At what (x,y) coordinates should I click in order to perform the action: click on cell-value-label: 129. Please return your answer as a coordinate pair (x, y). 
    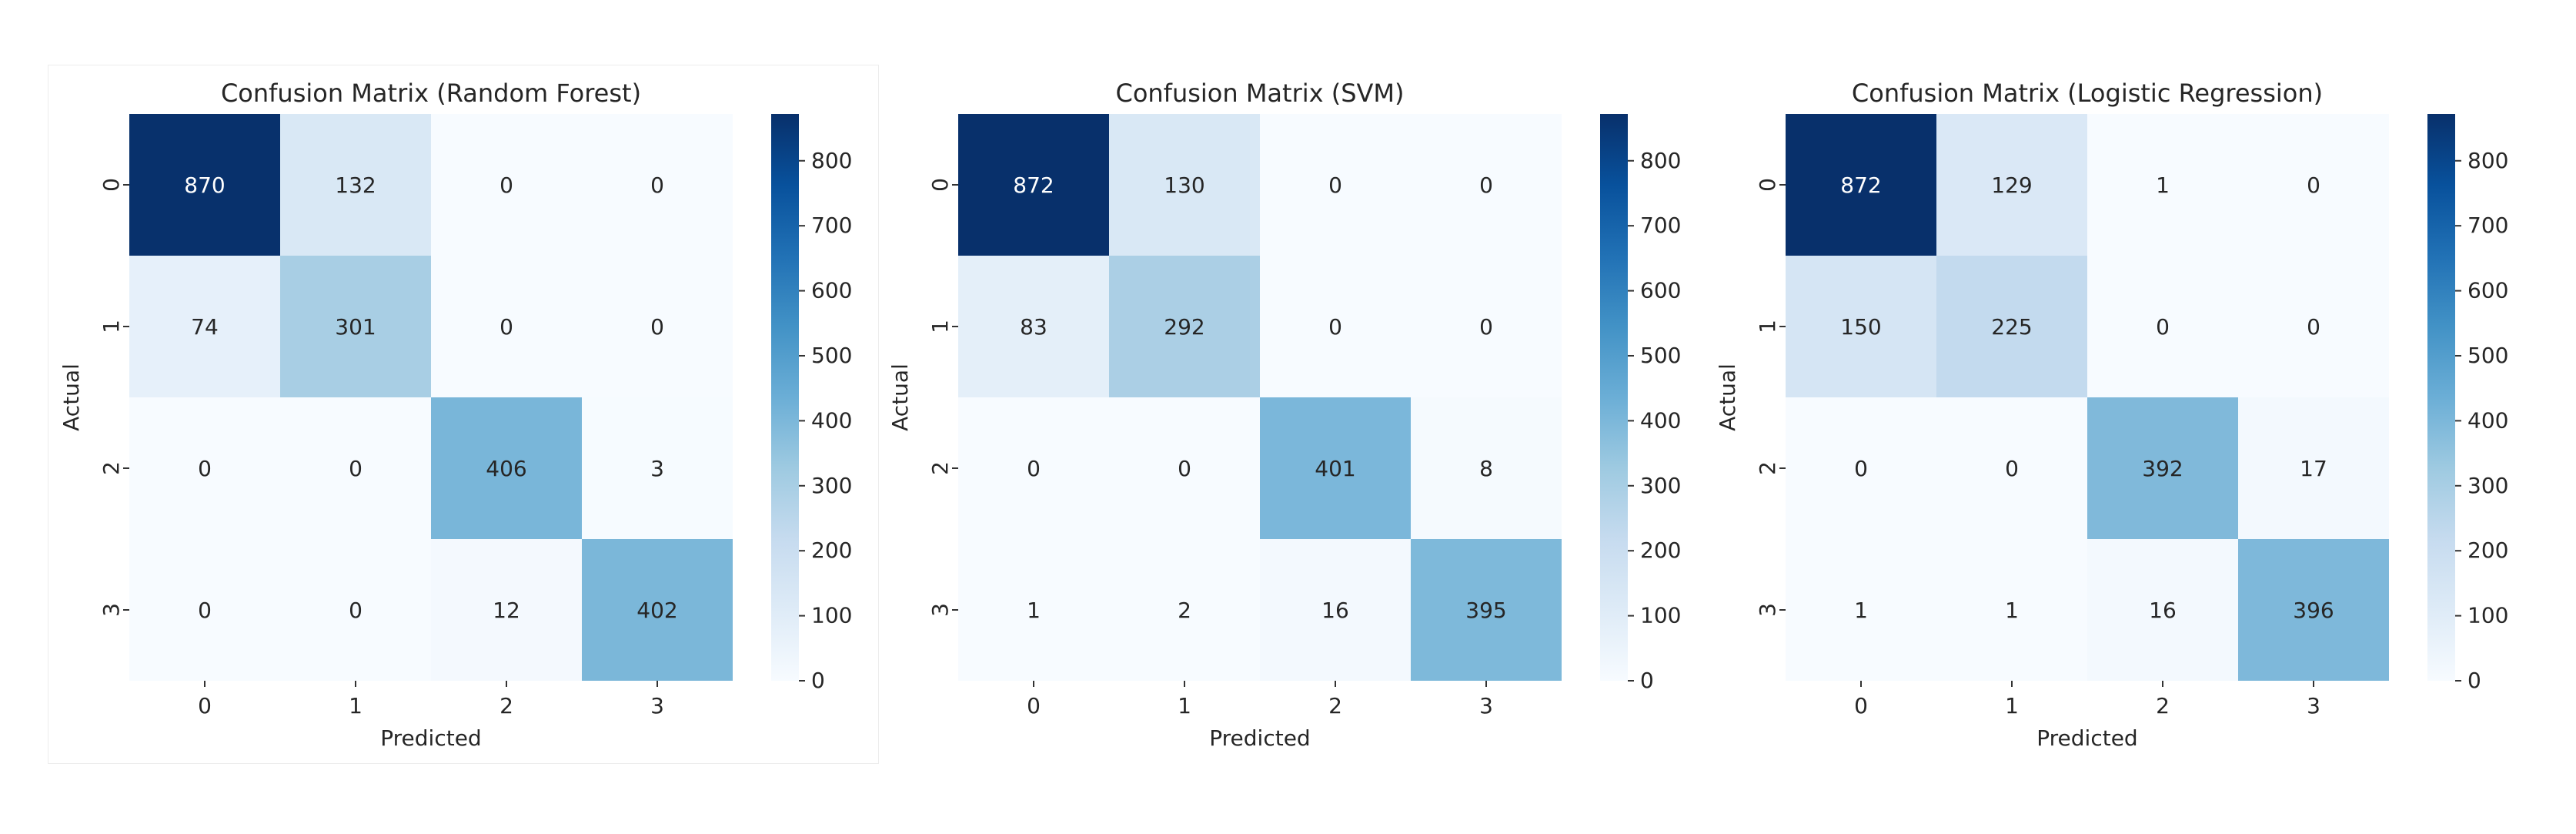
    Looking at the image, I should click on (2011, 185).